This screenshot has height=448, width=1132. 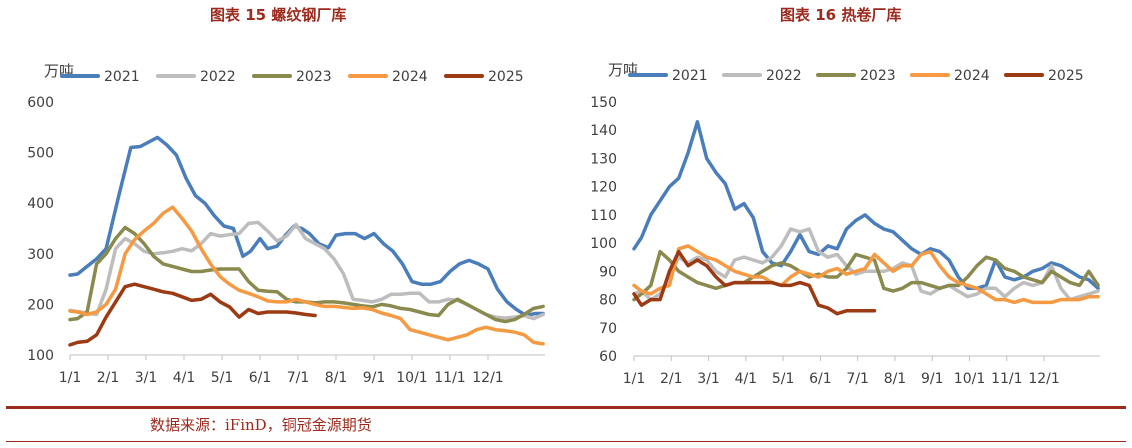 I want to click on y-tick-label: 300, so click(x=40, y=255).